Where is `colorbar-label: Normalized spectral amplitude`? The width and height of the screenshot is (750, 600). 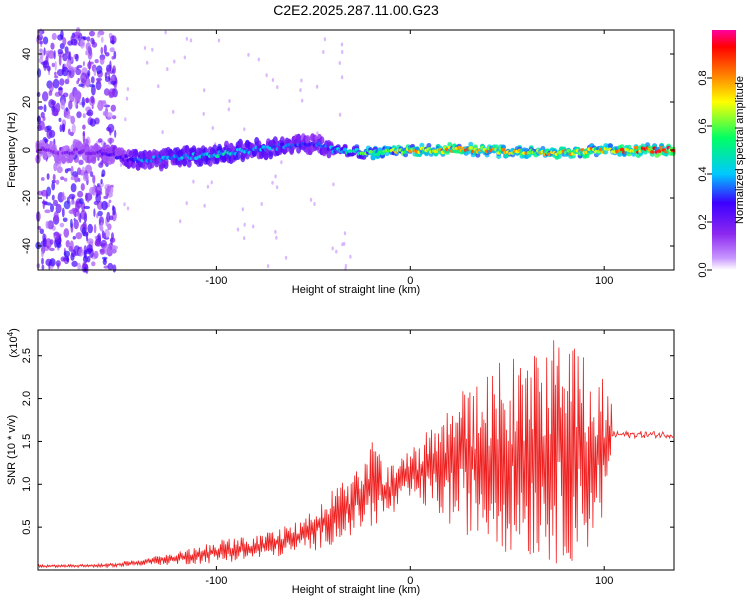 colorbar-label: Normalized spectral amplitude is located at coordinates (740, 150).